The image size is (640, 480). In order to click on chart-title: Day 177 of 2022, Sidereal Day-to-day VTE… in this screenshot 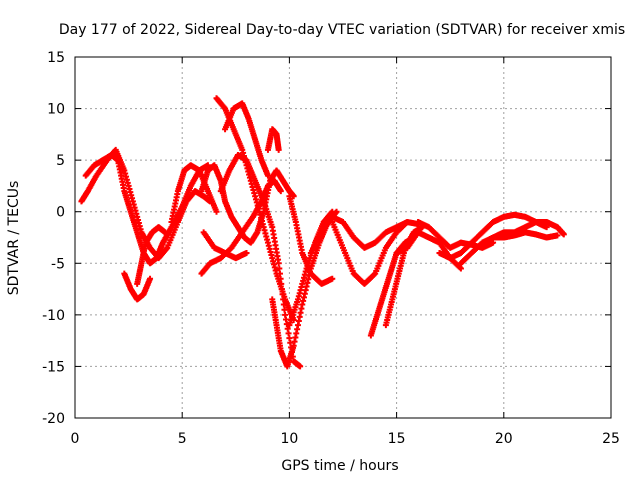, I will do `click(342, 30)`.